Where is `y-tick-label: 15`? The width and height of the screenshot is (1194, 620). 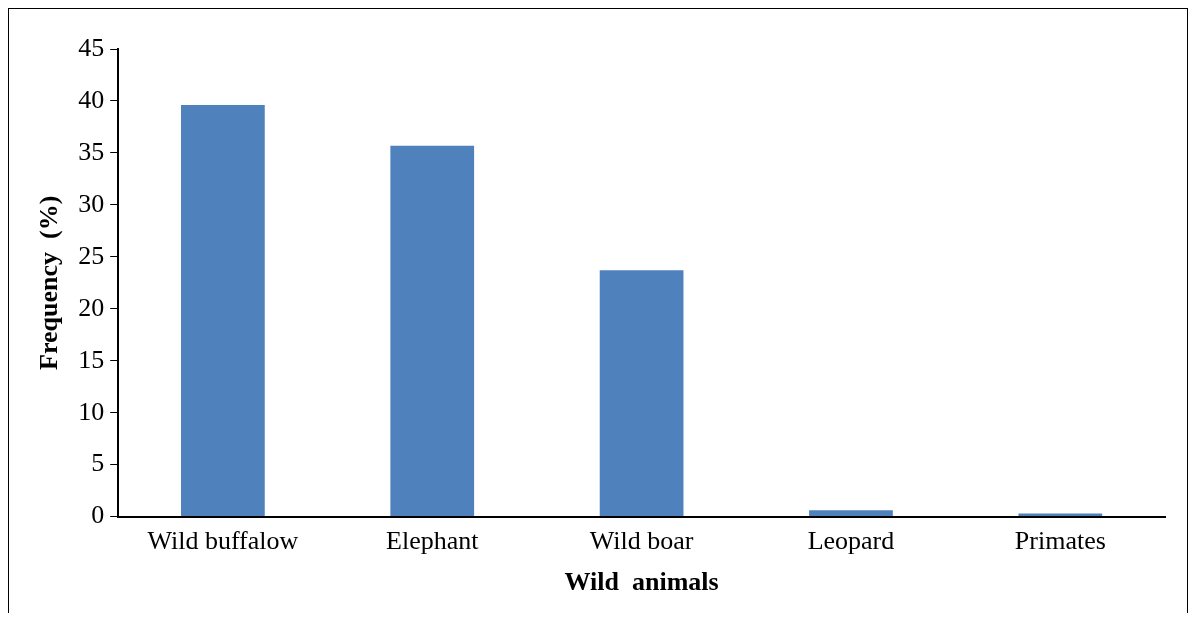 y-tick-label: 15 is located at coordinates (91, 359).